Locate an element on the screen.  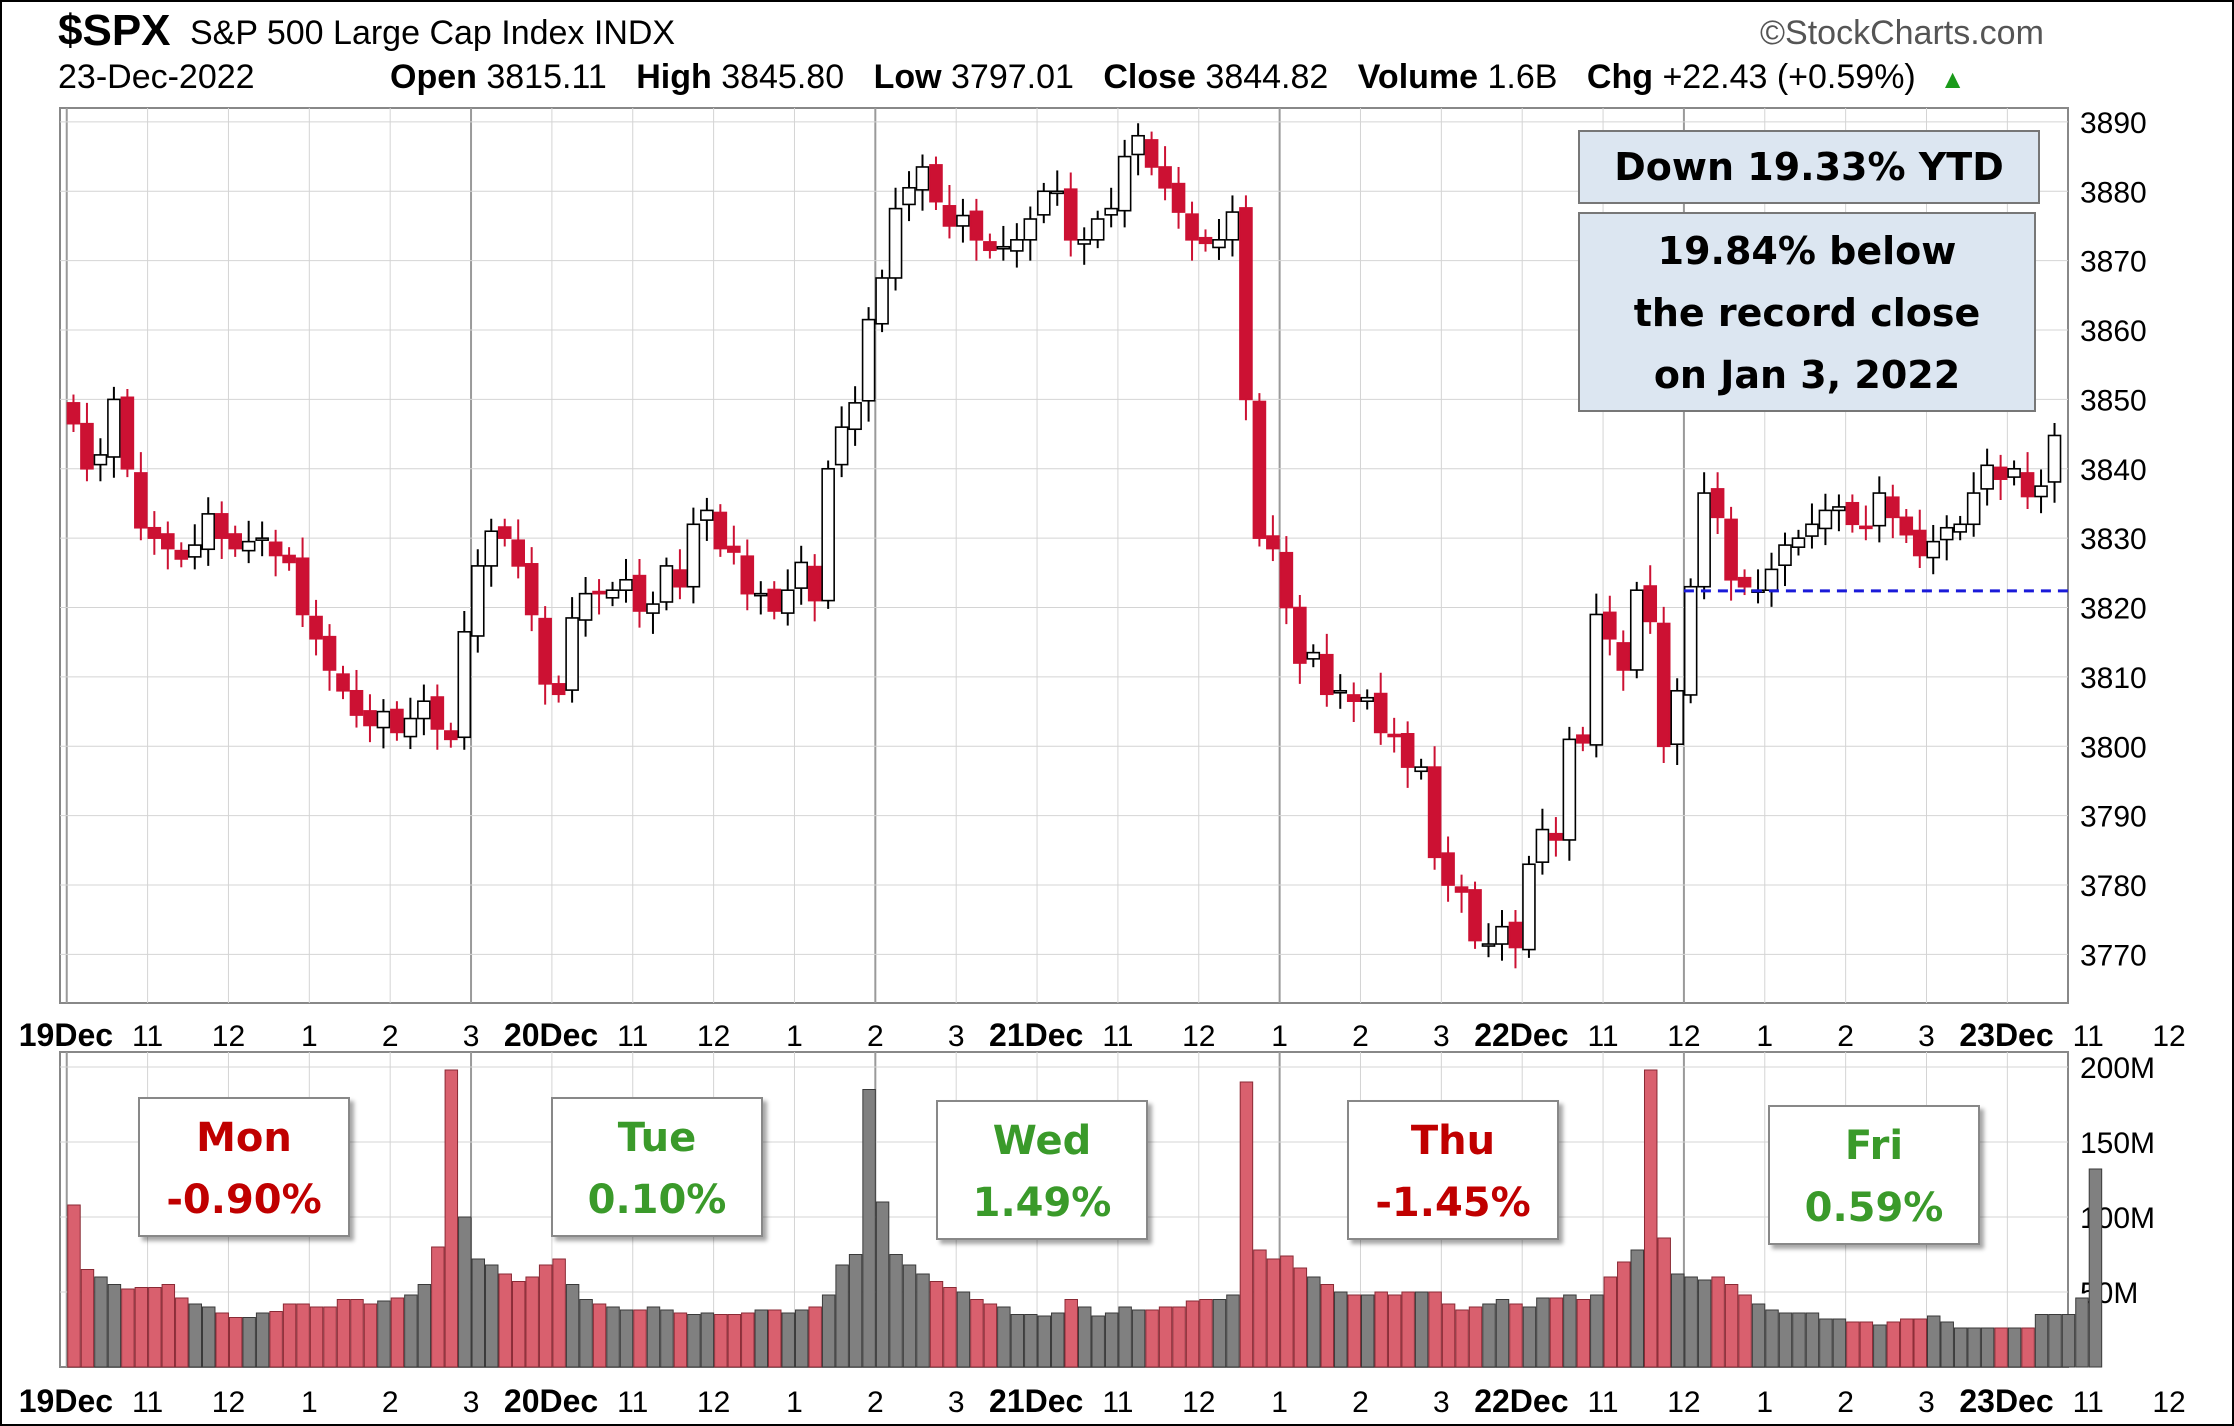
daybox-day: Wed is located at coordinates (1042, 1141).